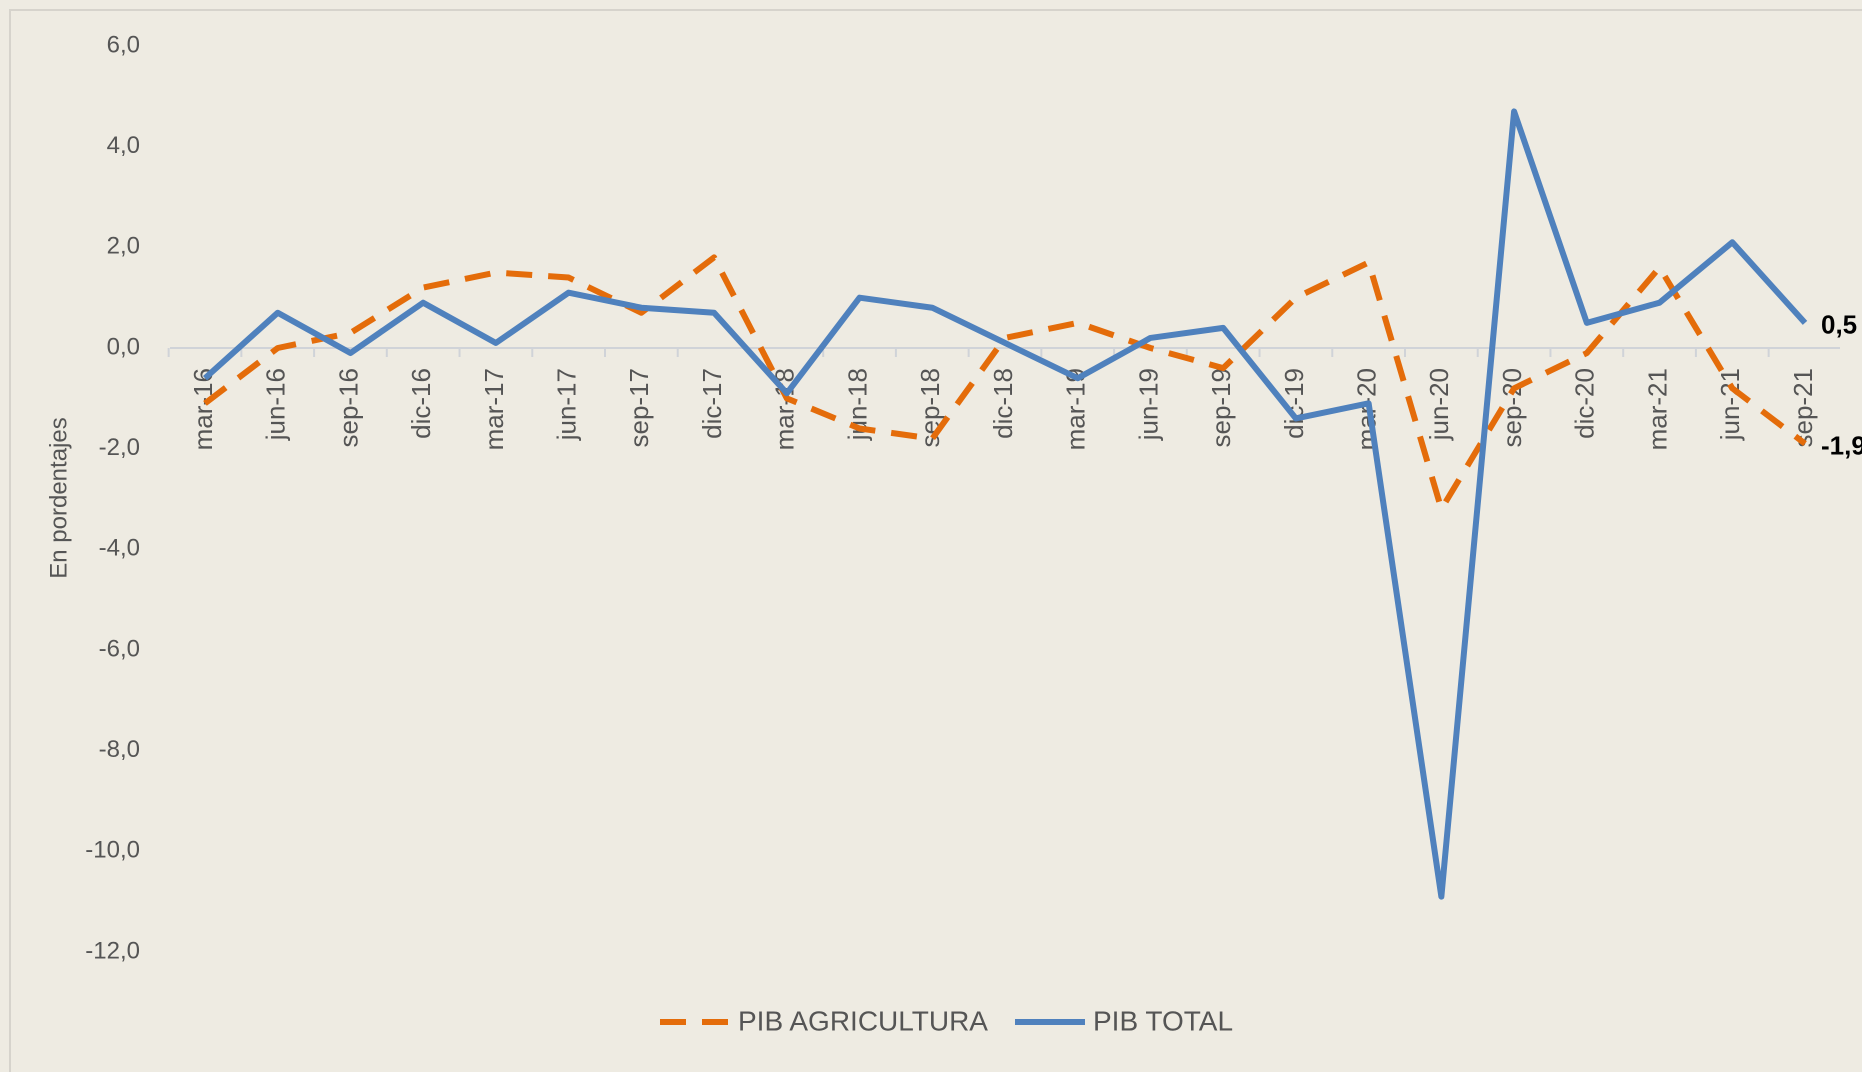  Describe the element at coordinates (1163, 1020) in the screenshot. I see `legend-label: PIB TOTAL` at that location.